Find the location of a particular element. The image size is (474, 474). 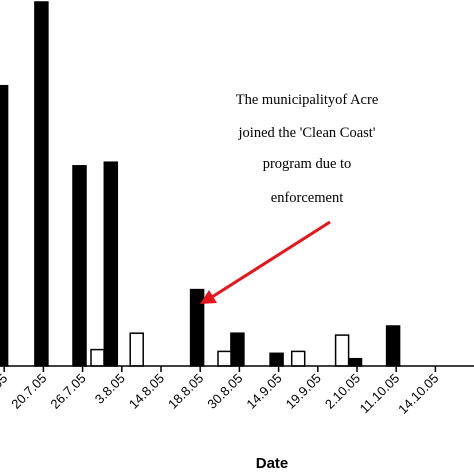

annotation-arrow is located at coordinates (265, 262).